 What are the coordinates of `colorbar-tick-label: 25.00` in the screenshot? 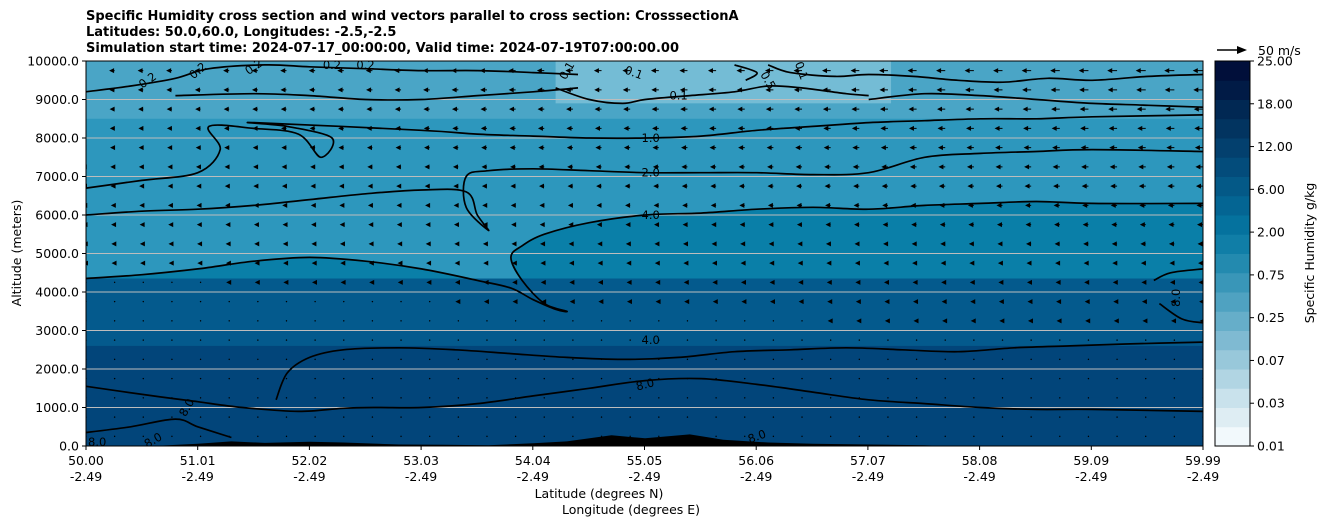 It's located at (1275, 61).